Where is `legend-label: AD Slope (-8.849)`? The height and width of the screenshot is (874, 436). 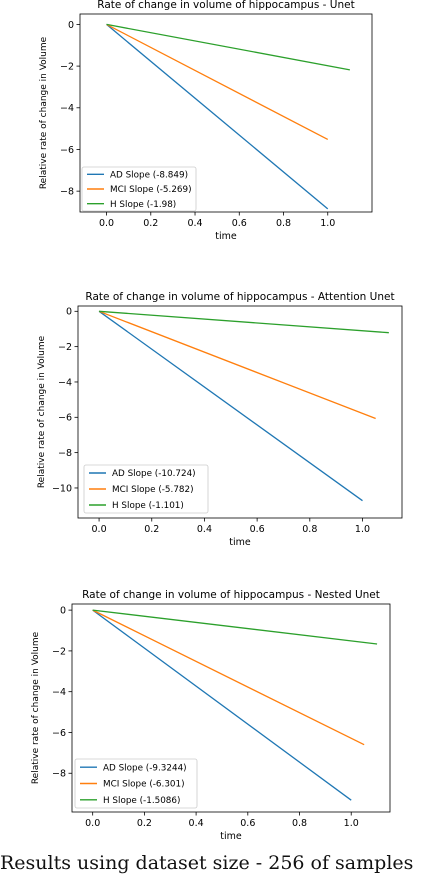
legend-label: AD Slope (-8.849) is located at coordinates (149, 176).